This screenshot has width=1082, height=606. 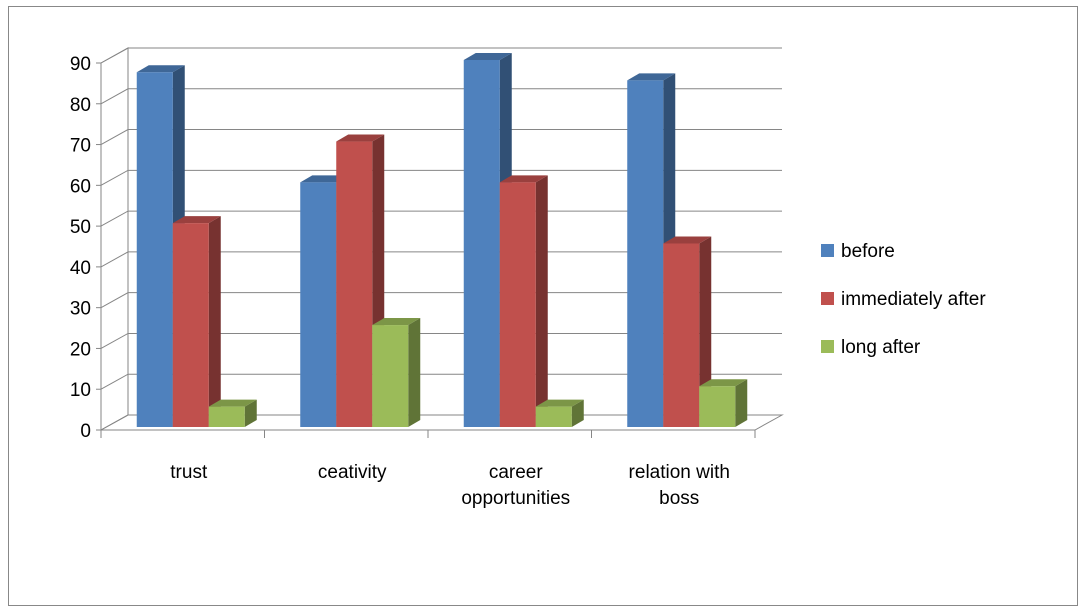 I want to click on legend-label: long after, so click(x=881, y=347).